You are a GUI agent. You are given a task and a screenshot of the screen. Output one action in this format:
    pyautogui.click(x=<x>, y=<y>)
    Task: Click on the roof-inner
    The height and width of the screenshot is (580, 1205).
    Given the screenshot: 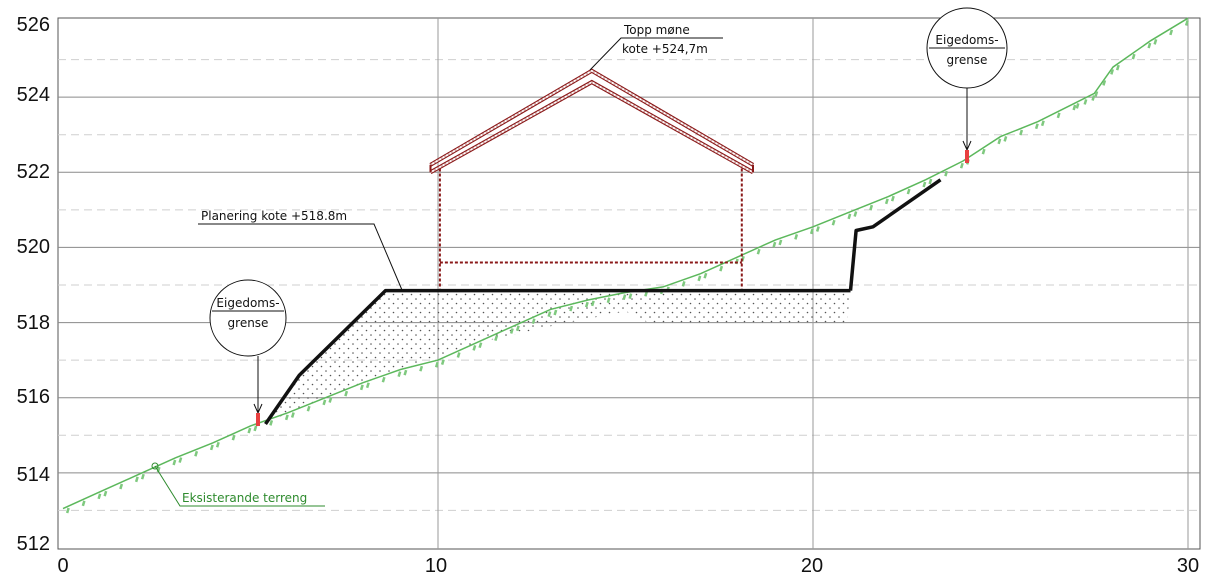 What is the action you would take?
    pyautogui.click(x=592, y=127)
    